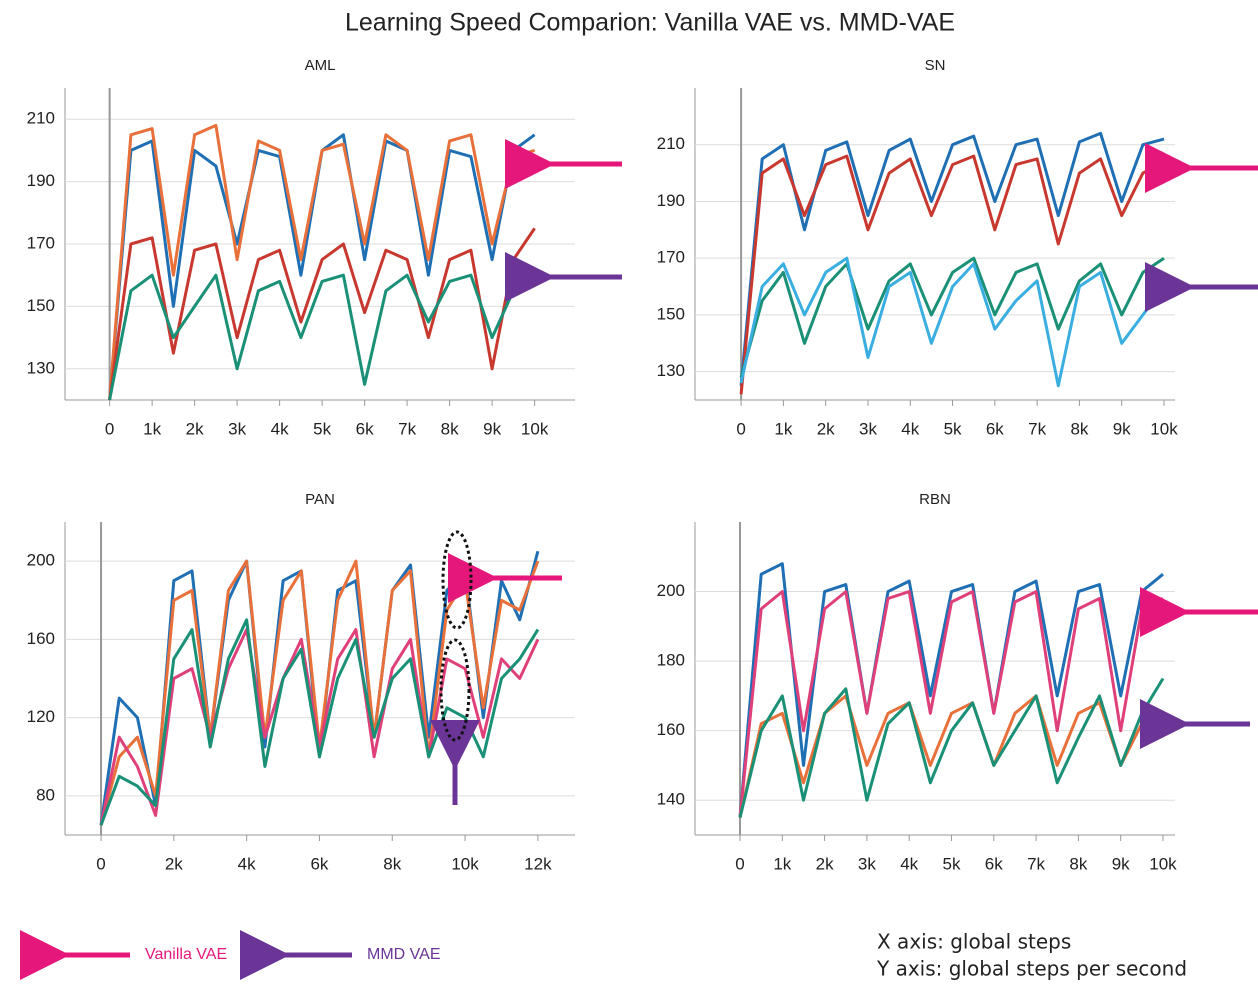  I want to click on x-tick-label: 12k, so click(538, 863).